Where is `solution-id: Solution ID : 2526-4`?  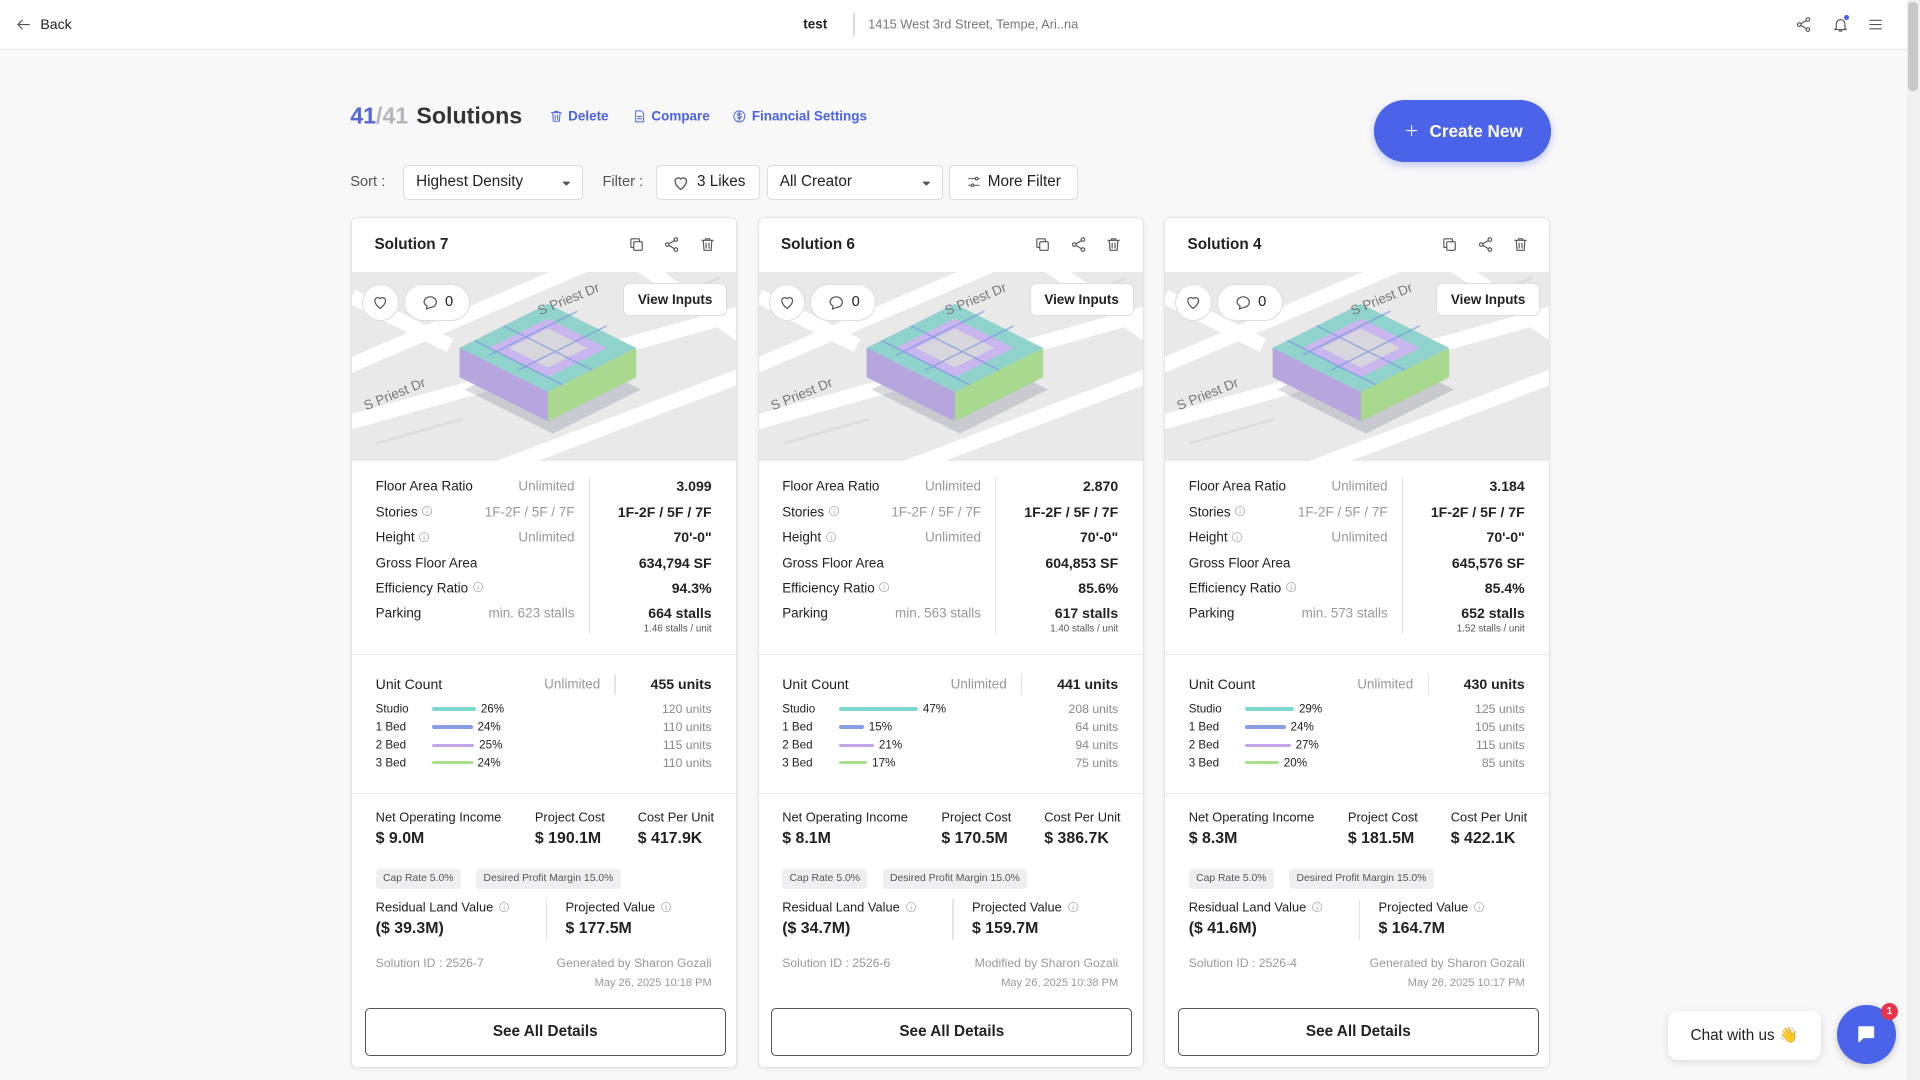
solution-id: Solution ID : 2526-4 is located at coordinates (1242, 963).